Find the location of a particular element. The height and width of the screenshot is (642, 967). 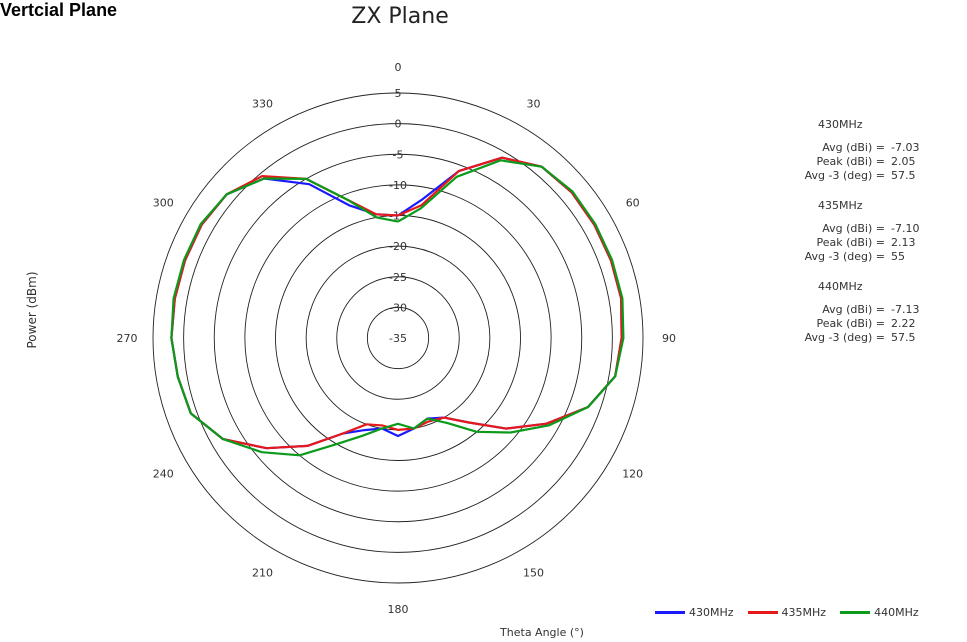

stat-row-avg3: Avg -3 (deg) = 55 is located at coordinates (860, 257).